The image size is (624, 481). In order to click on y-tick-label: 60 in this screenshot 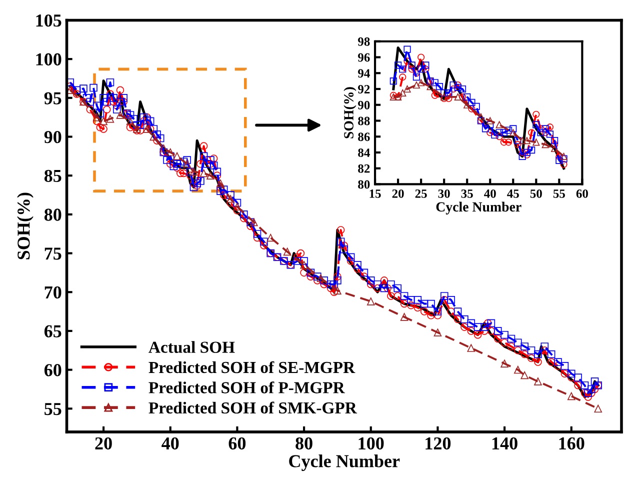, I will do `click(53, 370)`.